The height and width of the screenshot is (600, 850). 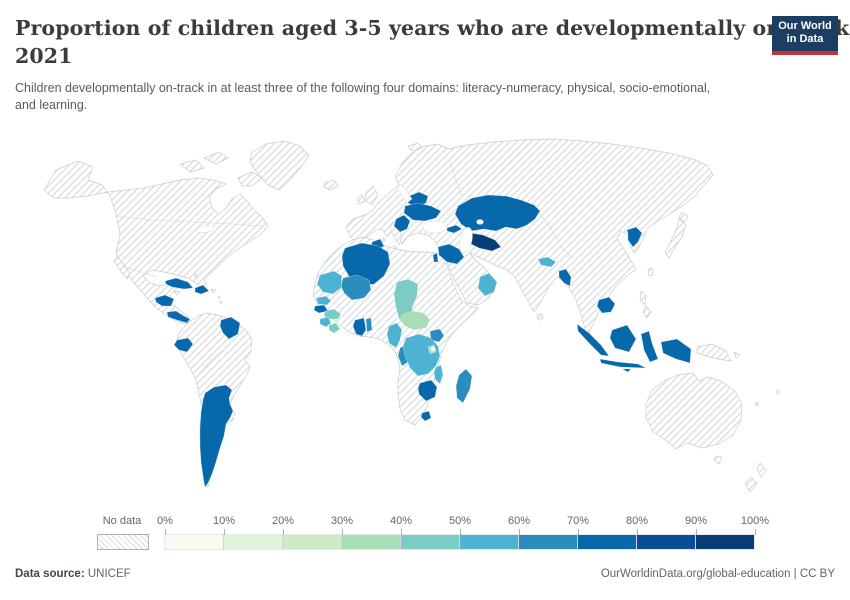 What do you see at coordinates (178, 317) in the screenshot?
I see `region-costa-rica-panama` at bounding box center [178, 317].